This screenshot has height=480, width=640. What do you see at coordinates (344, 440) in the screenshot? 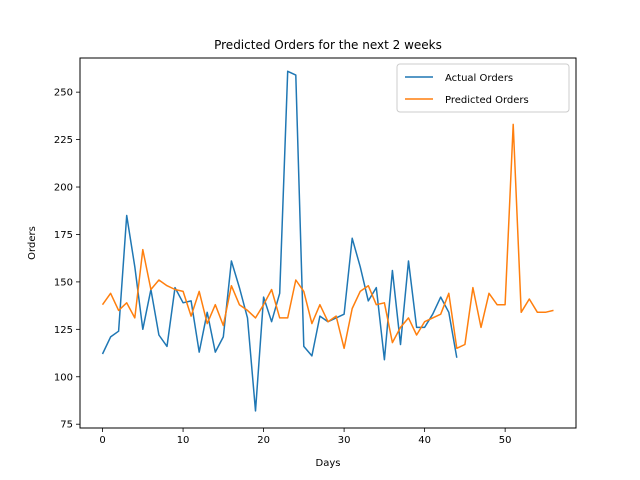
I see `x-tick-label: 30` at bounding box center [344, 440].